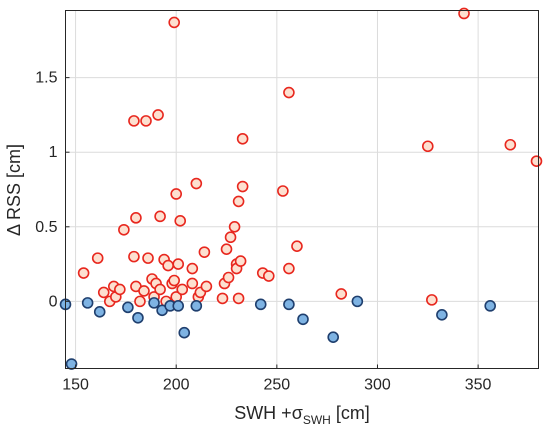 The width and height of the screenshot is (550, 434). What do you see at coordinates (377, 385) in the screenshot?
I see `x-tick-label: 300` at bounding box center [377, 385].